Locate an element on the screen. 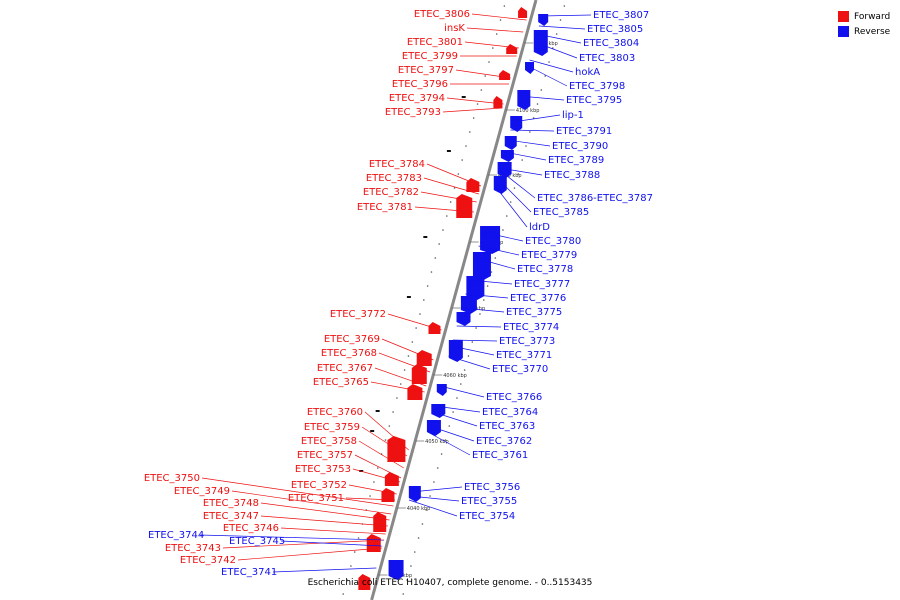 Image resolution: width=900 pixels, height=600 pixels. legend-reverse: Reverse is located at coordinates (864, 31).